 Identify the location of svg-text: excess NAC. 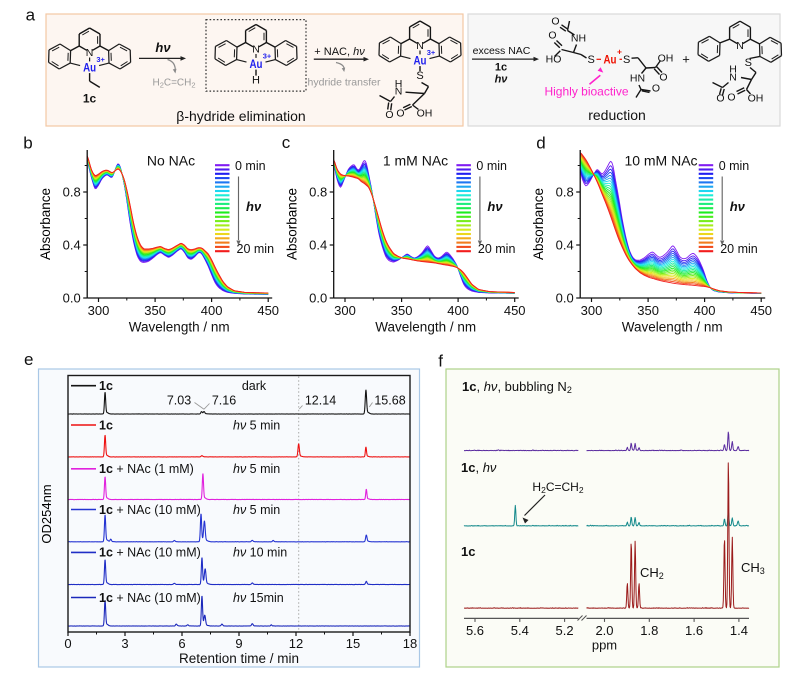
(502, 51).